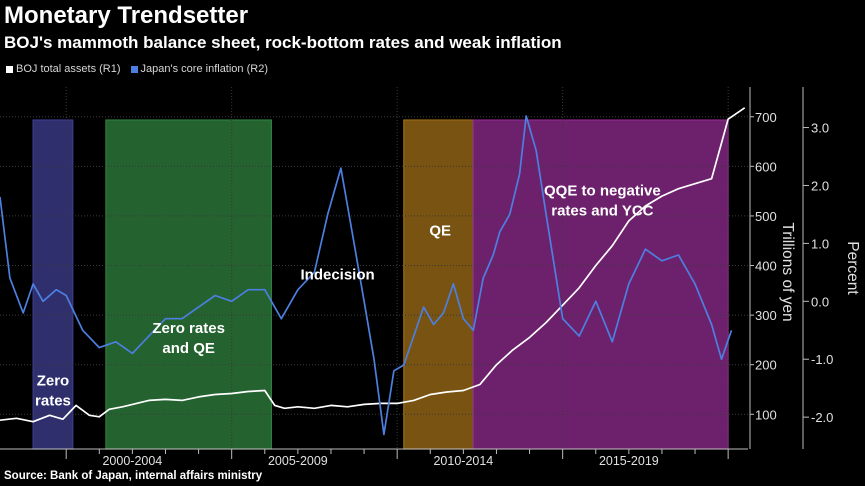  What do you see at coordinates (766, 117) in the screenshot?
I see `r1-tick-label-6: 700` at bounding box center [766, 117].